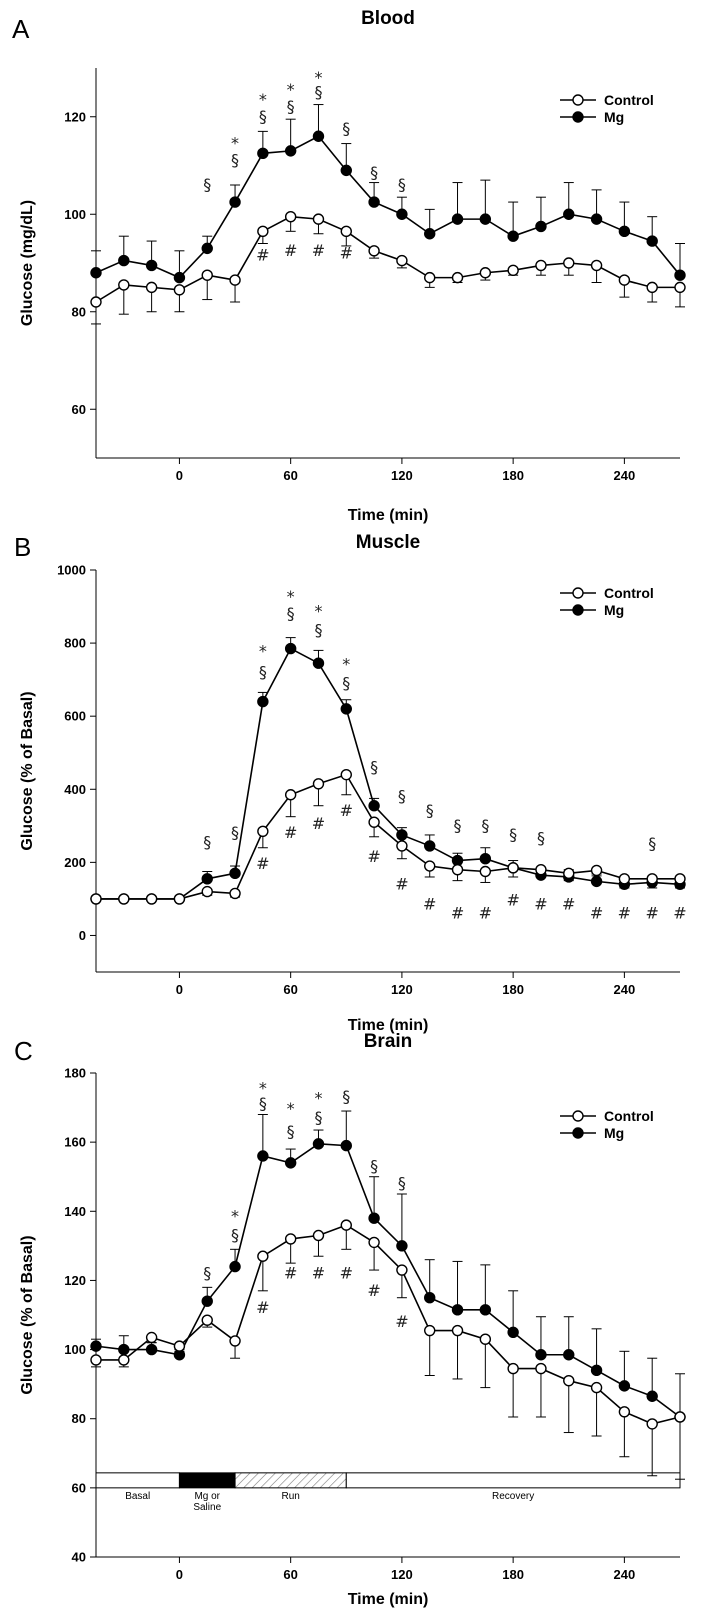 The width and height of the screenshot is (726, 1616). Describe the element at coordinates (27, 263) in the screenshot. I see `y-axis-label: Glucose (mg/dL)` at that location.